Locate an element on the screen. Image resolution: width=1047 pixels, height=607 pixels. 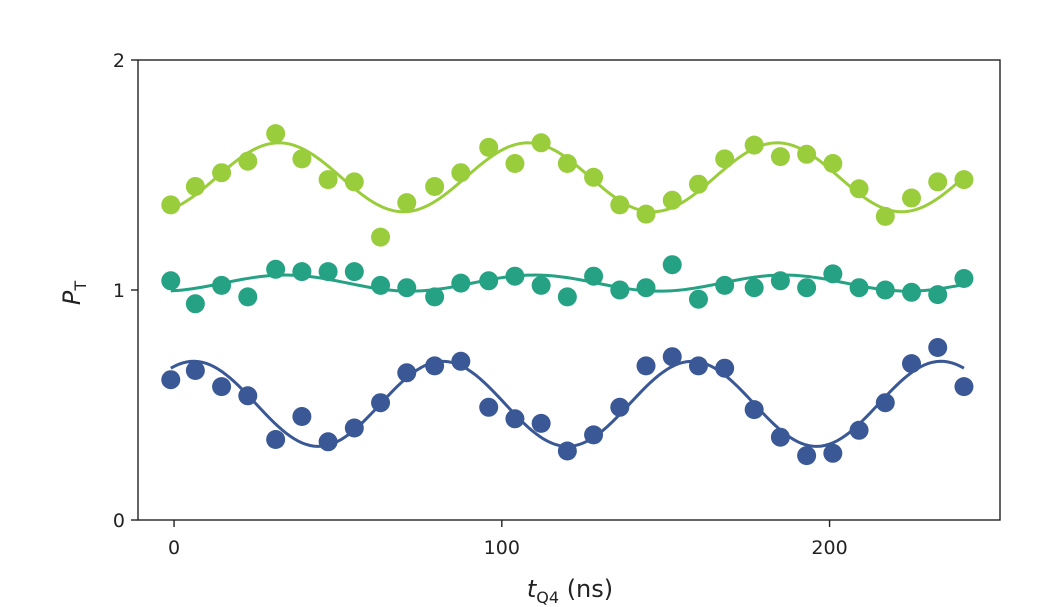
x-axis-label-main: t is located at coordinates (532, 589).